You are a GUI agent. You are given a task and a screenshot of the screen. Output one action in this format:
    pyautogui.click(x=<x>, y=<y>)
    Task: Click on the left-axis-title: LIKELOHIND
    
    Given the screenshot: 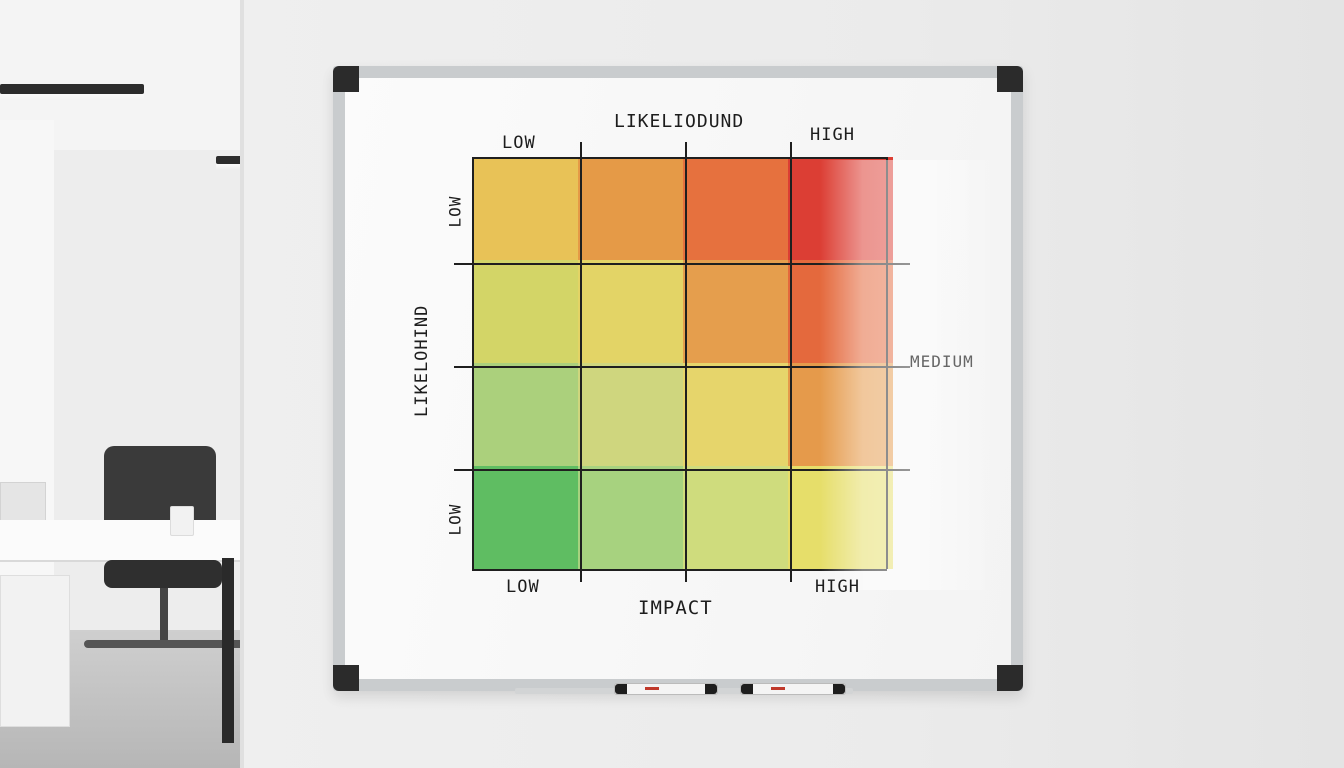 What is the action you would take?
    pyautogui.click(x=422, y=360)
    